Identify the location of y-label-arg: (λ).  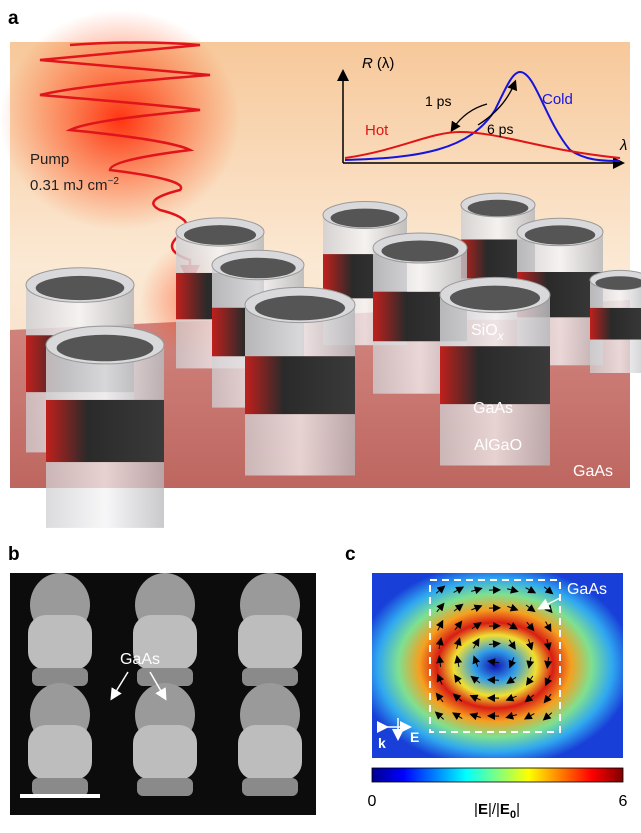
(386, 63).